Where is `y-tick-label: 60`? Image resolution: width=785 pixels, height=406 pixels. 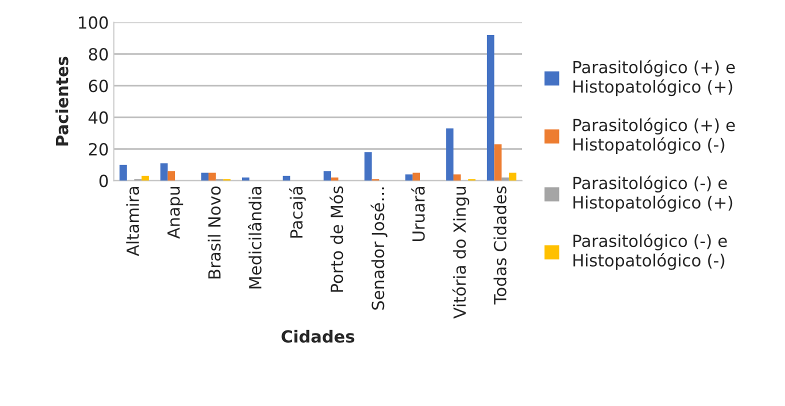 y-tick-label: 60 is located at coordinates (98, 86).